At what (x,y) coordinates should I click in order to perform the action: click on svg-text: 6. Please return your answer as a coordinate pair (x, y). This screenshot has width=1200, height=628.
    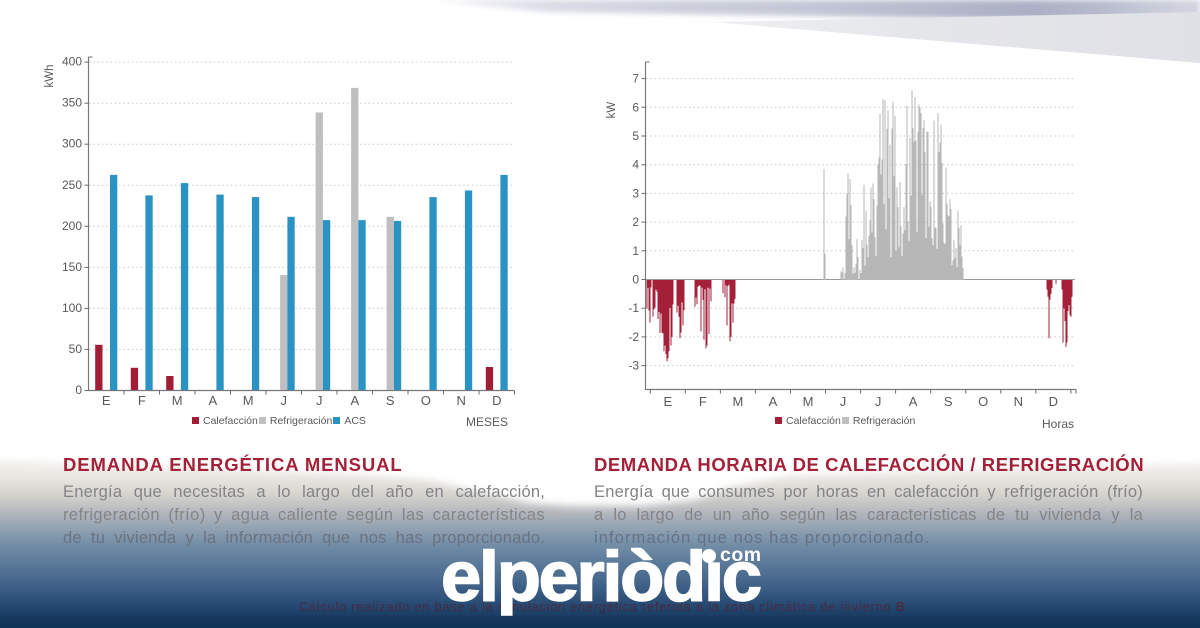
    Looking at the image, I should click on (635, 107).